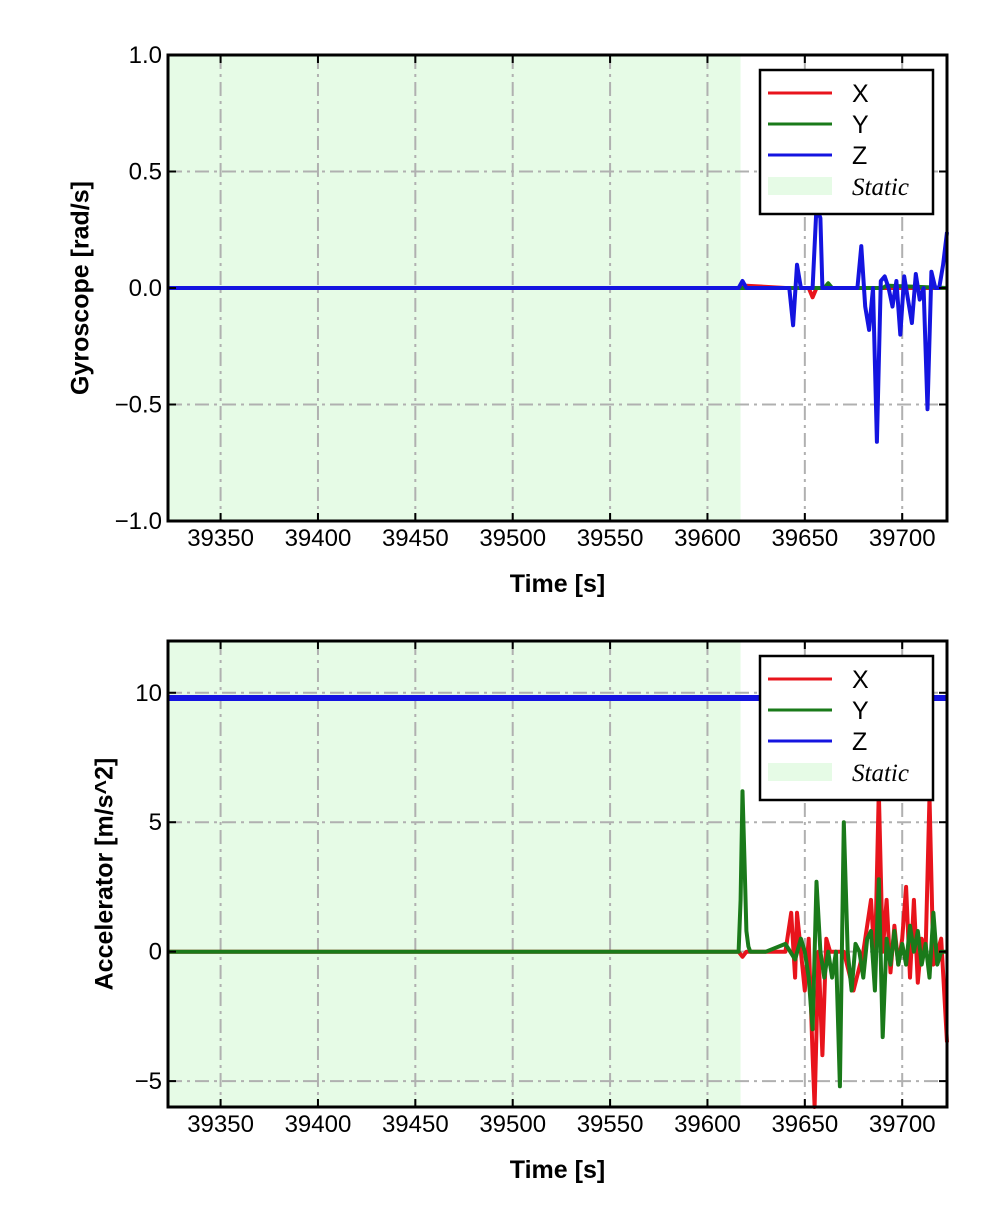 This screenshot has height=1228, width=992. What do you see at coordinates (148, 693) in the screenshot?
I see `y-tick-label: 10` at bounding box center [148, 693].